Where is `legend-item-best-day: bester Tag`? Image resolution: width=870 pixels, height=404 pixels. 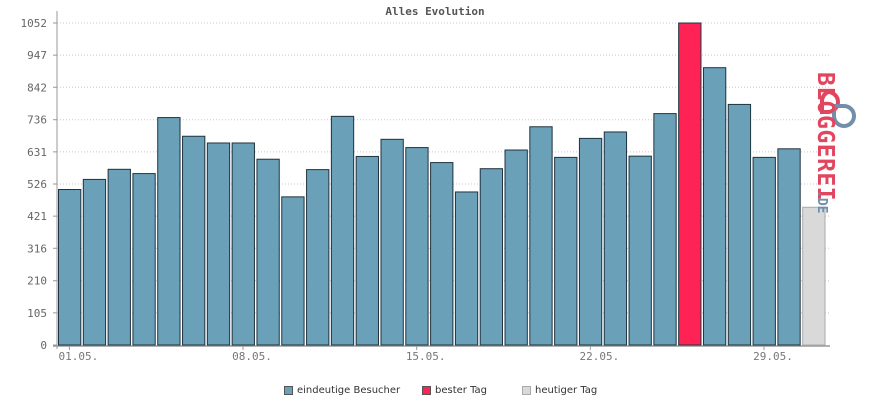 legend-item-best-day: bester Tag is located at coordinates (454, 390).